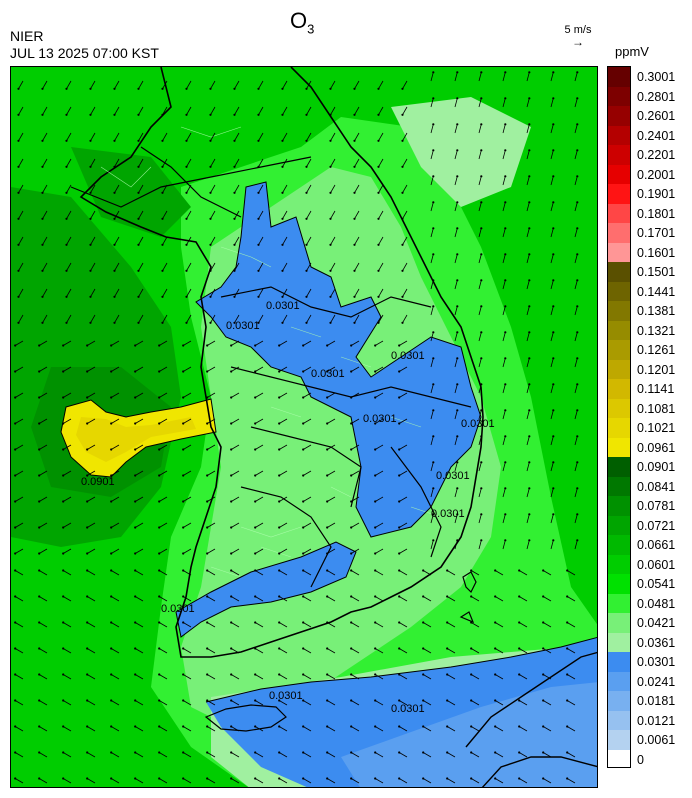  Describe the element at coordinates (656, 545) in the screenshot. I see `colorbar-label: 0.0661` at that location.